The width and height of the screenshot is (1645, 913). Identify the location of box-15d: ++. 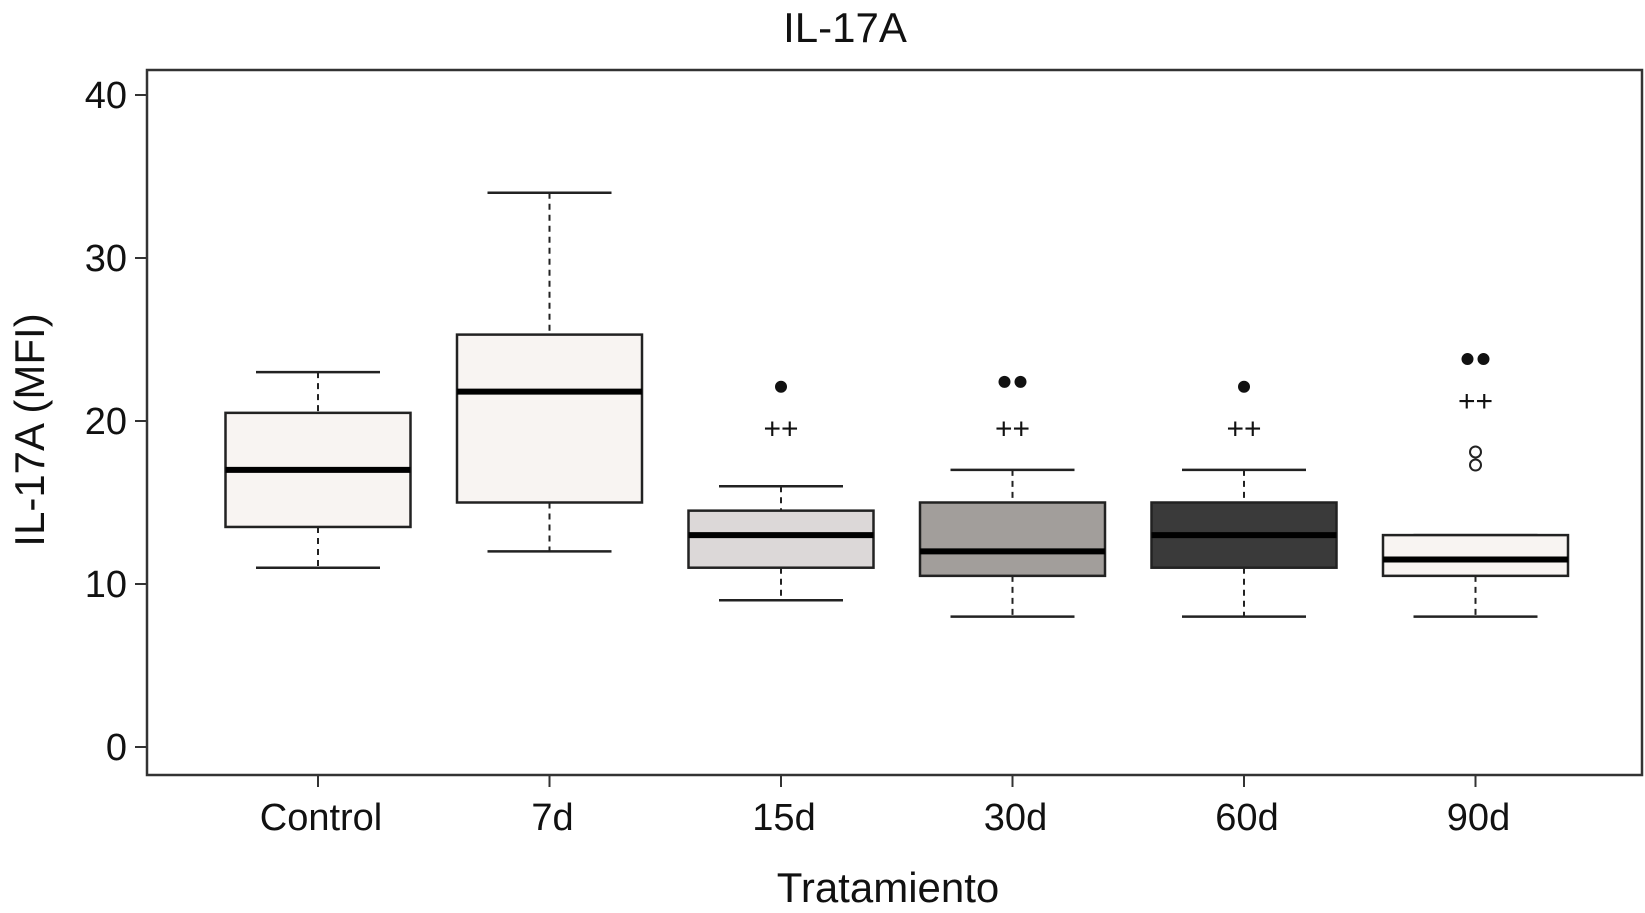
(781, 491).